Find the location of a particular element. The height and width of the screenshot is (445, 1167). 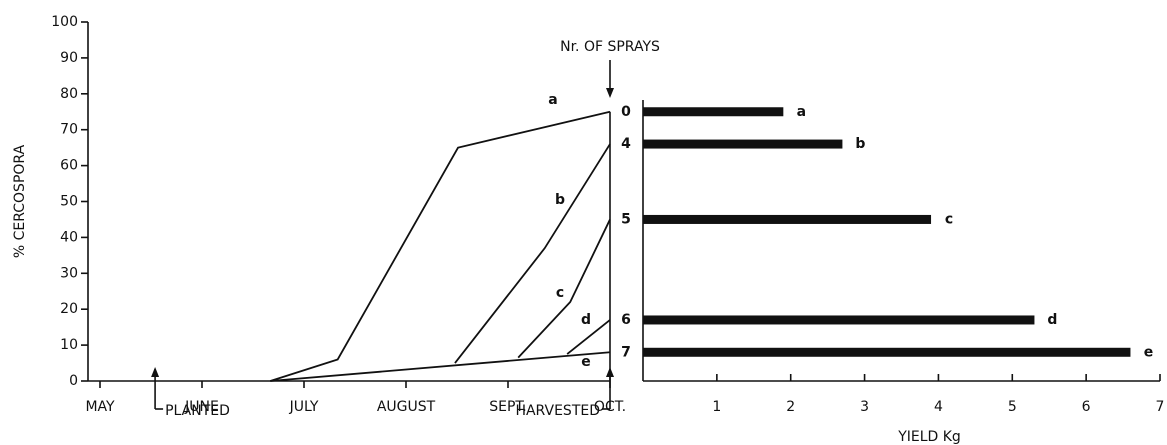

chart-title: Nr. OF SPRAYS is located at coordinates (610, 47).